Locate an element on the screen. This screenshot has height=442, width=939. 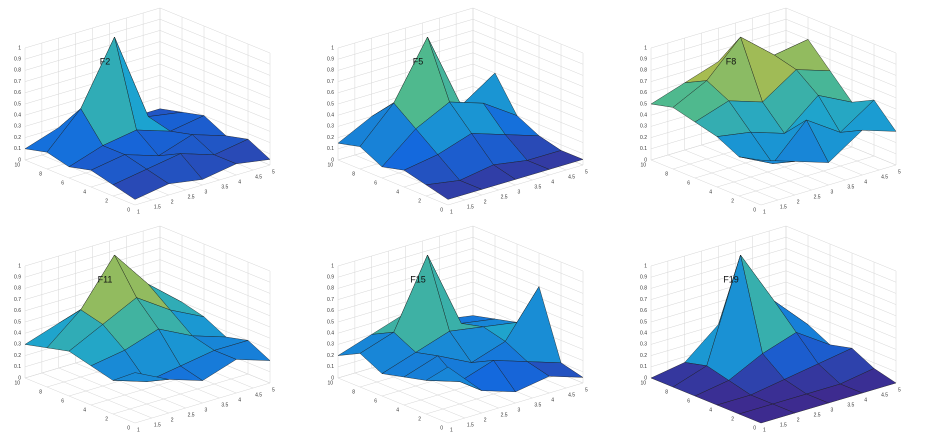
chart-title: F5 is located at coordinates (418, 61).